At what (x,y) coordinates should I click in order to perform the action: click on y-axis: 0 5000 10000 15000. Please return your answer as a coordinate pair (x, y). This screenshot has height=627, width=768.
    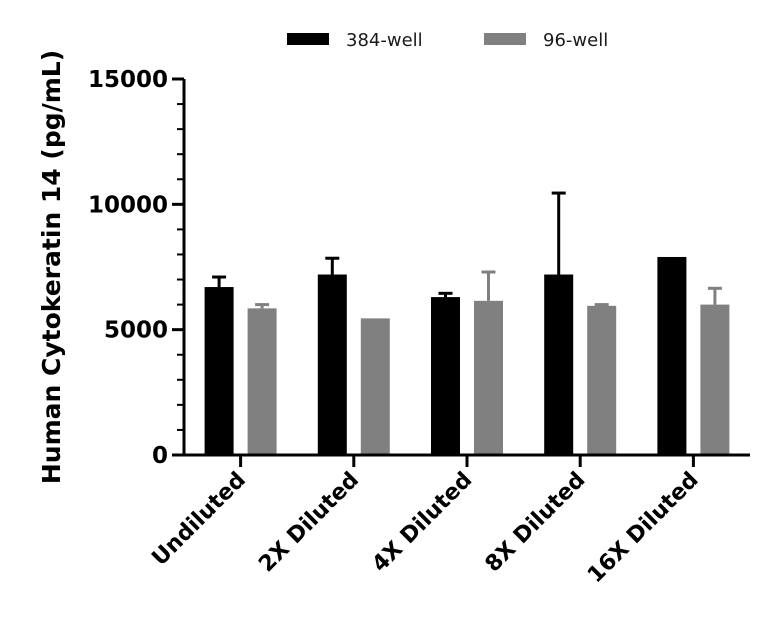
    Looking at the image, I should click on (137, 268).